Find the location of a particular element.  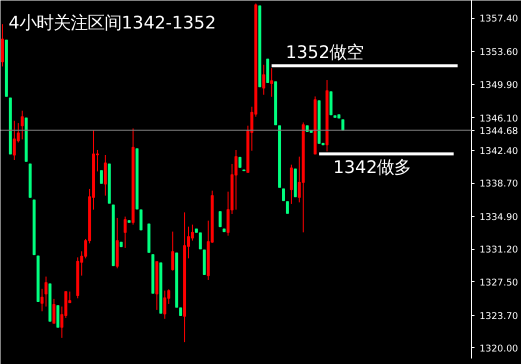

series-label: 1342做多 is located at coordinates (372, 168).